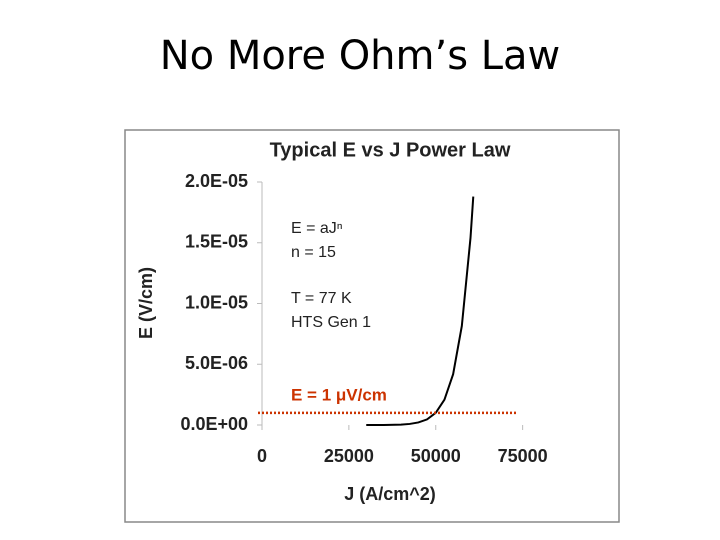 The width and height of the screenshot is (720, 540). Describe the element at coordinates (390, 150) in the screenshot. I see `chart-title: Typical E vs J Power Law` at that location.